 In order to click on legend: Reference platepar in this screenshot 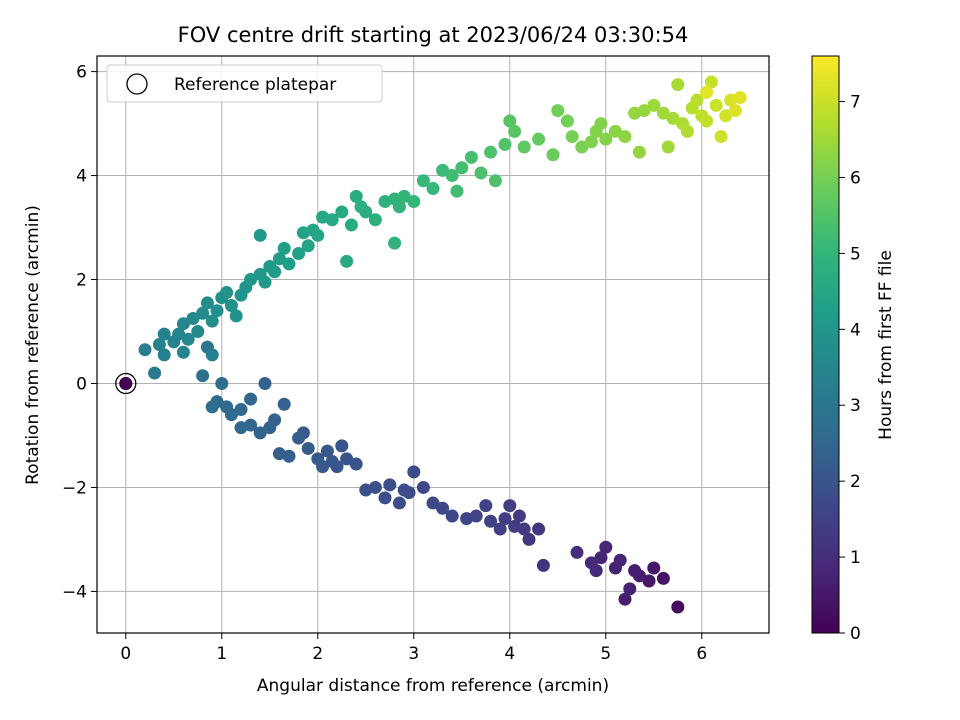, I will do `click(244, 83)`.